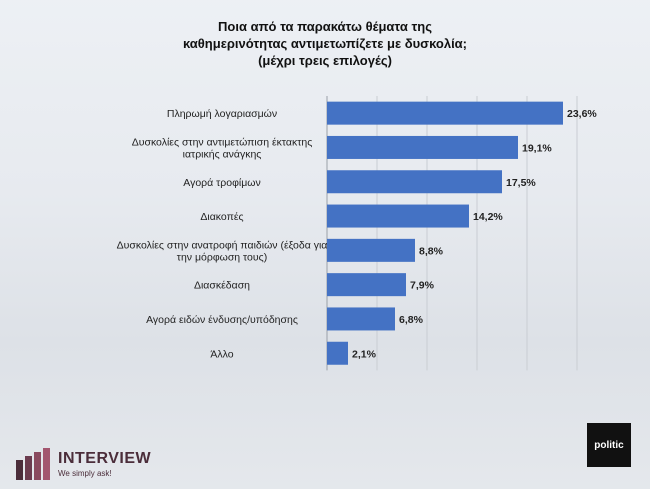 The height and width of the screenshot is (489, 650). I want to click on value-label: 7,9%, so click(422, 286).